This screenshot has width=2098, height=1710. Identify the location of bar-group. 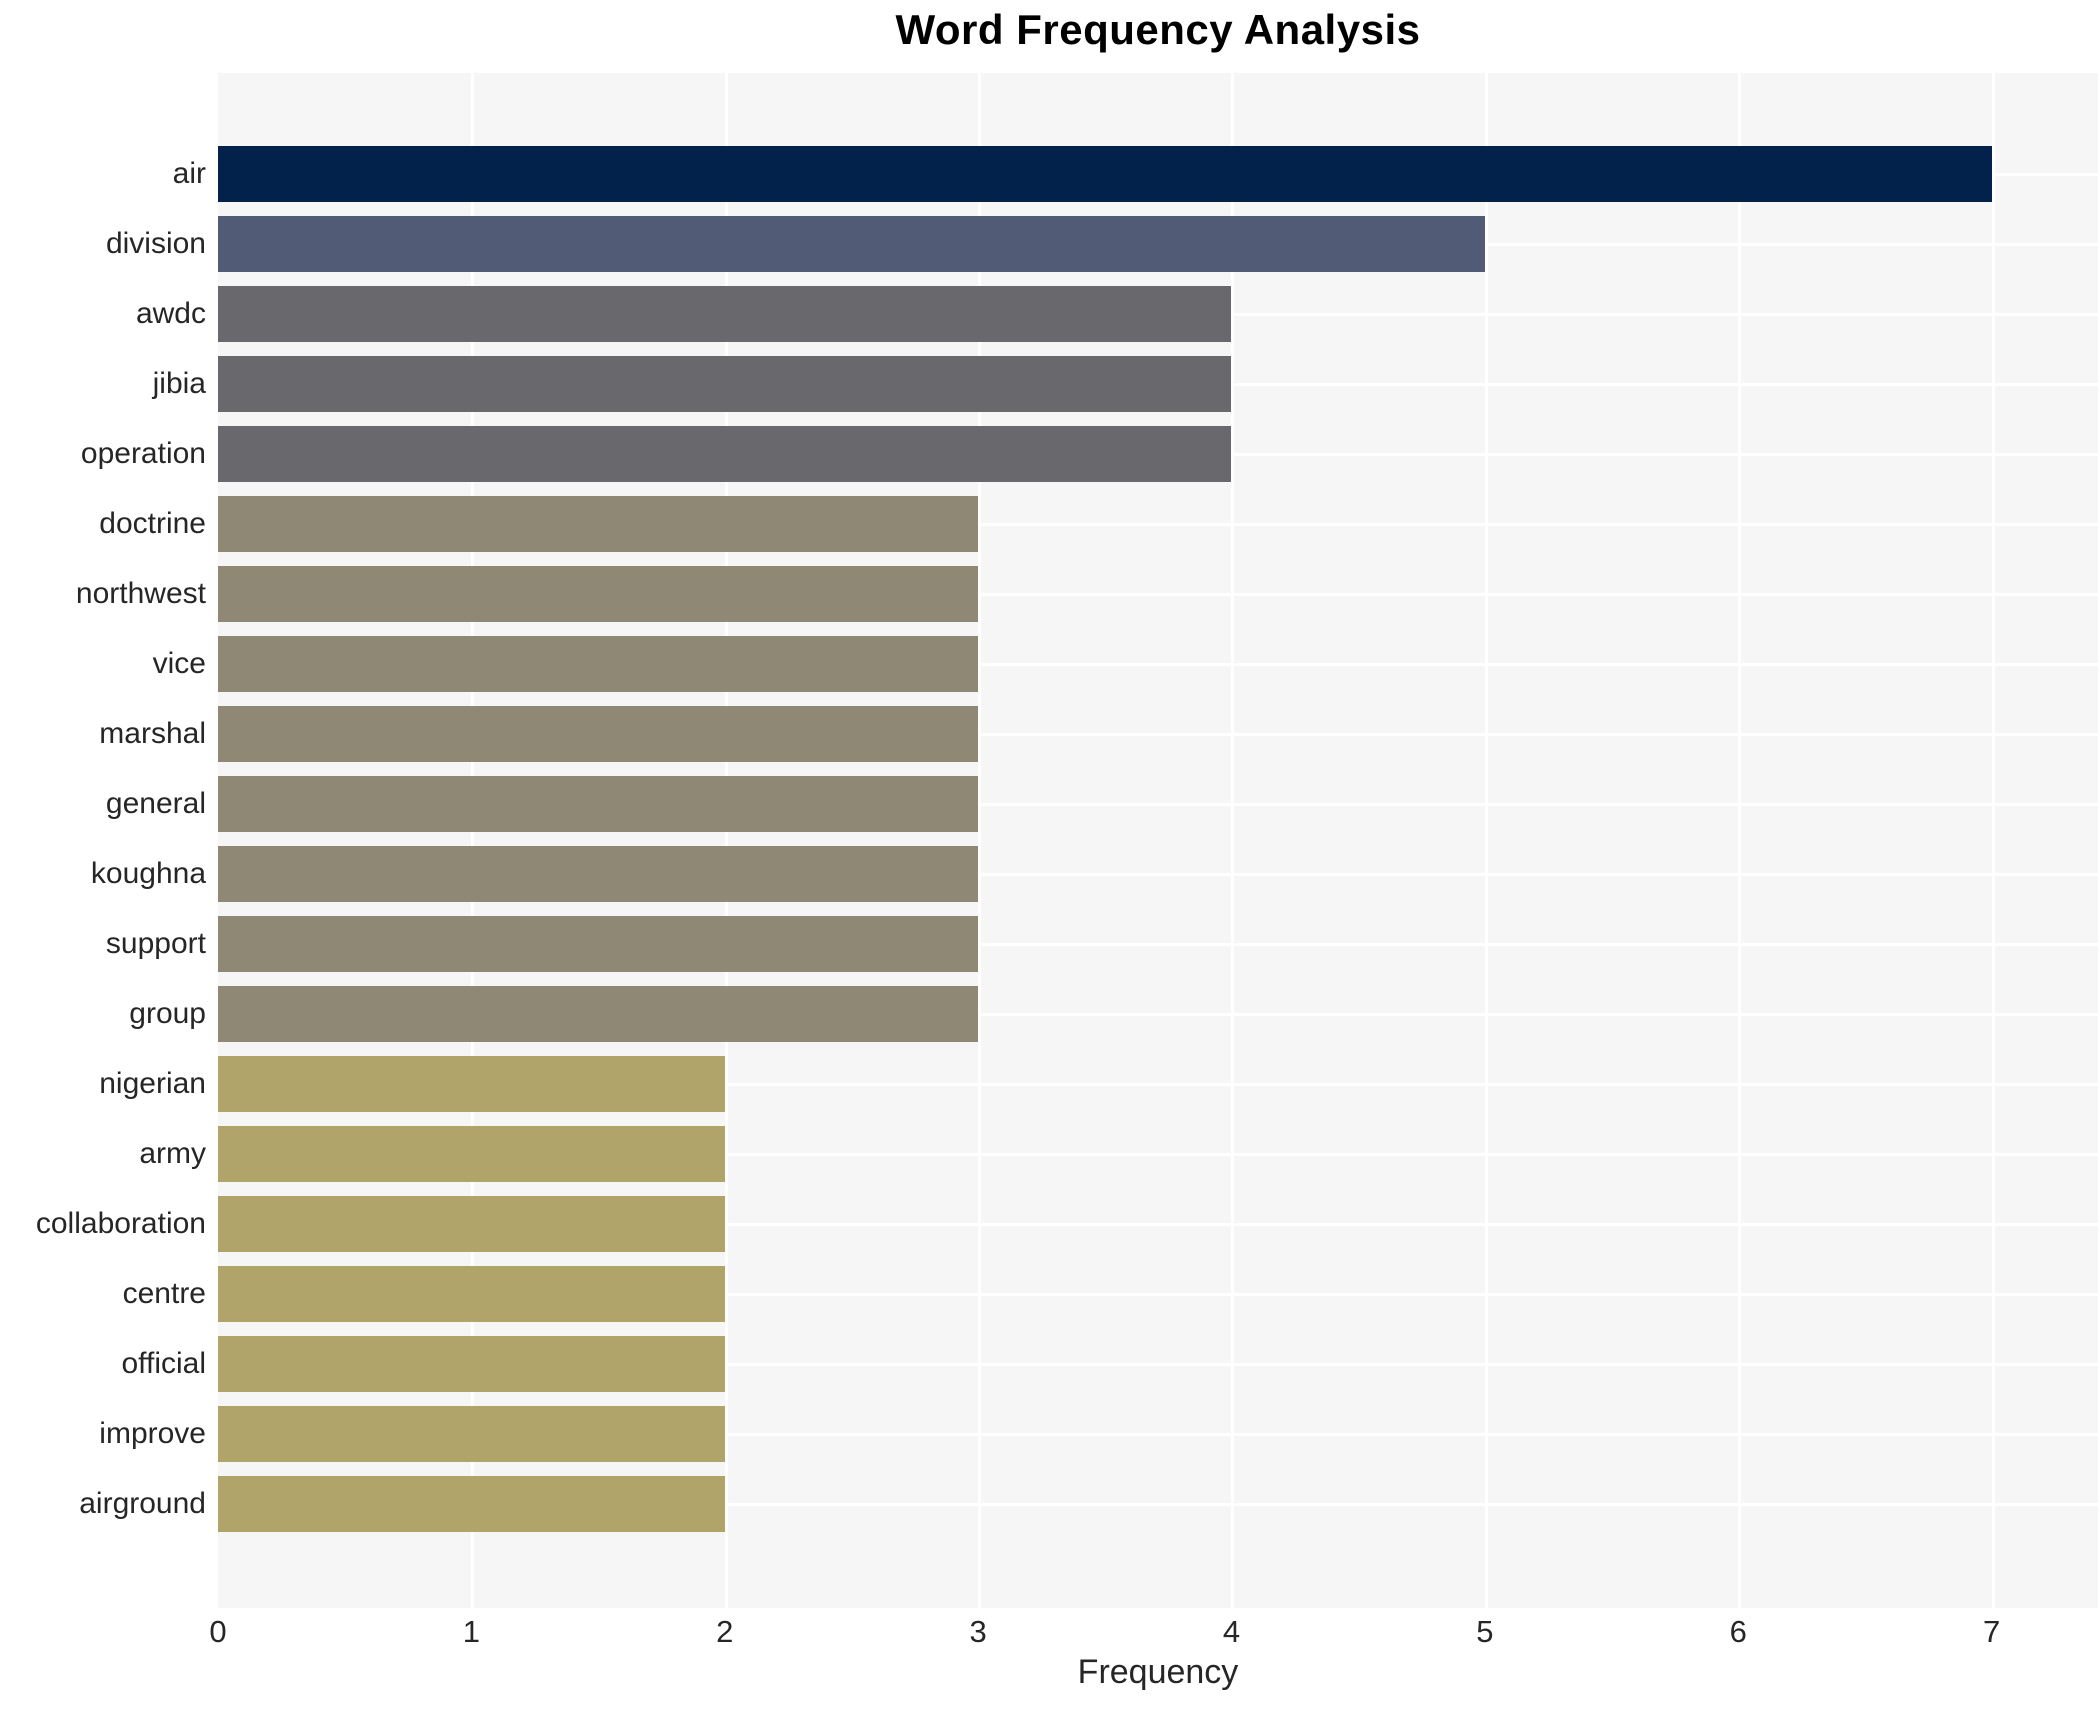
(598, 1014).